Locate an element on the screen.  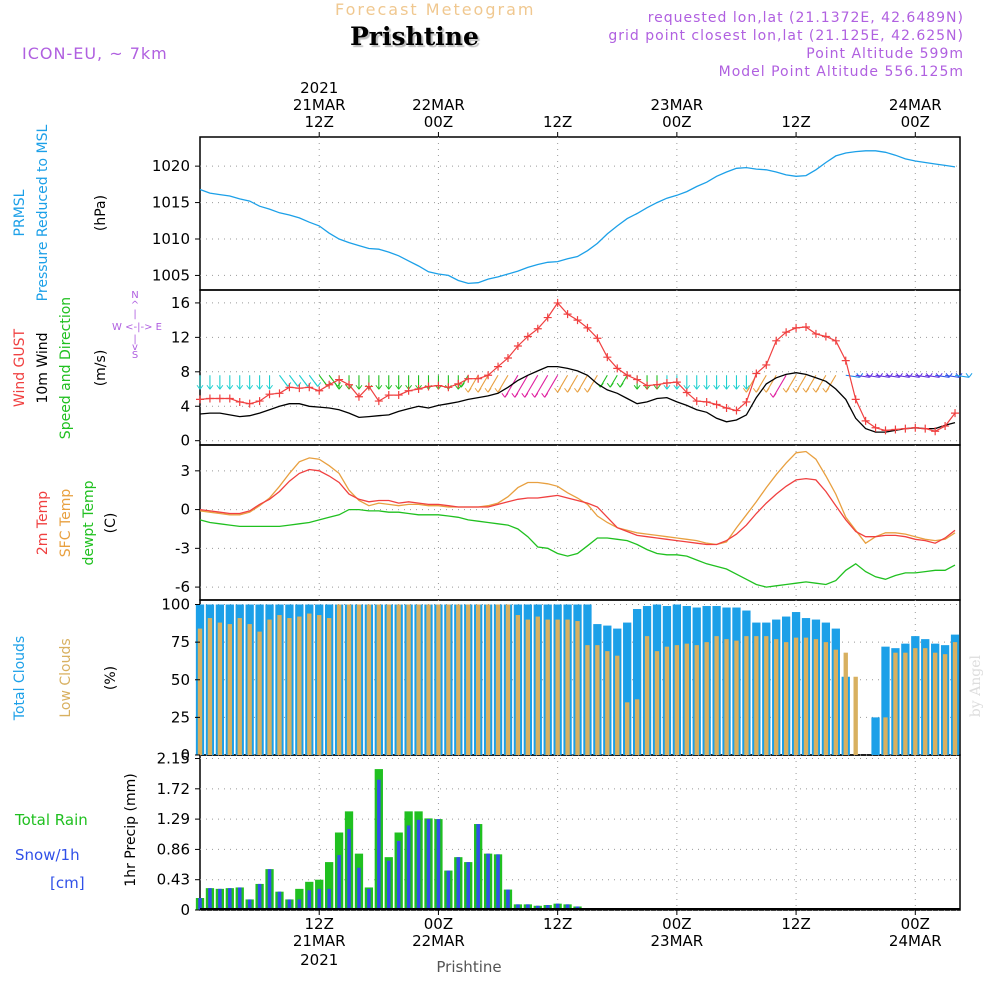
panel-frame is located at coordinates (580, 522).